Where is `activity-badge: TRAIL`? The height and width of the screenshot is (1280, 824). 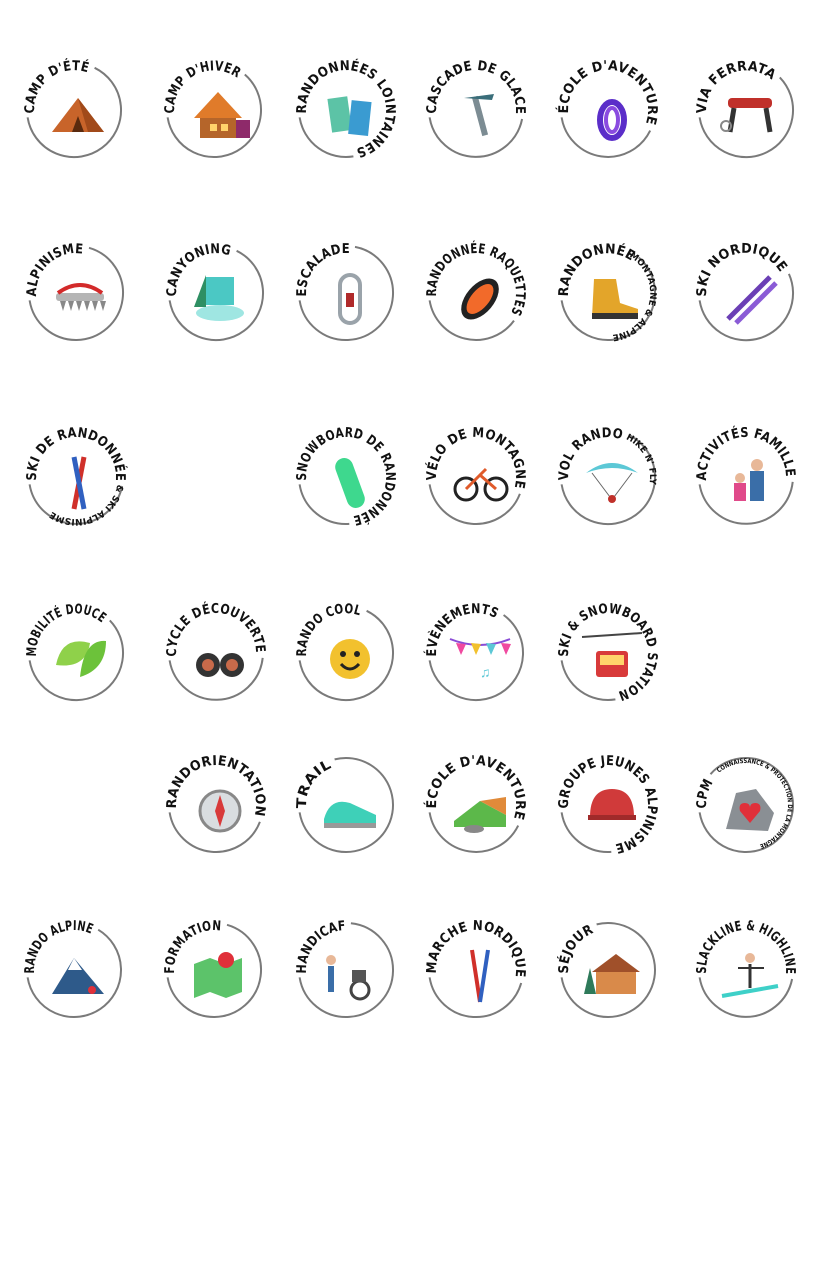
activity-badge: TRAIL is located at coordinates (346, 805).